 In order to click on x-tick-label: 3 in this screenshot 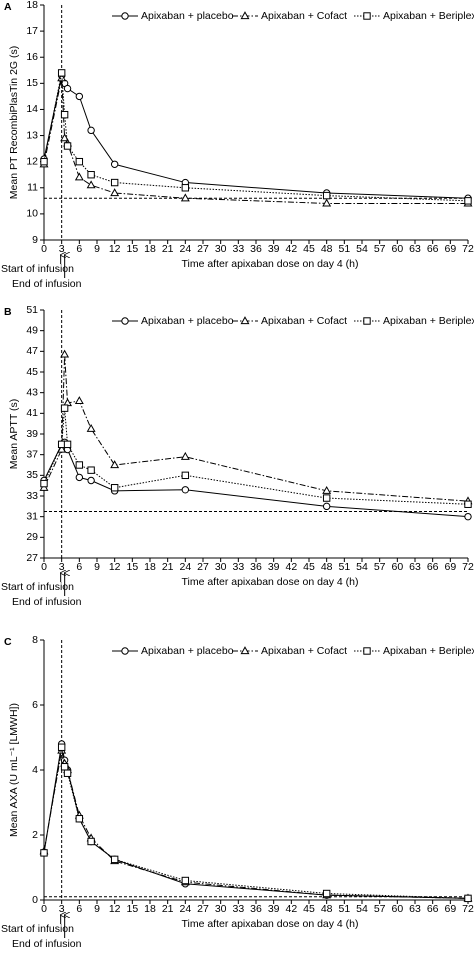, I will do `click(62, 249)`.